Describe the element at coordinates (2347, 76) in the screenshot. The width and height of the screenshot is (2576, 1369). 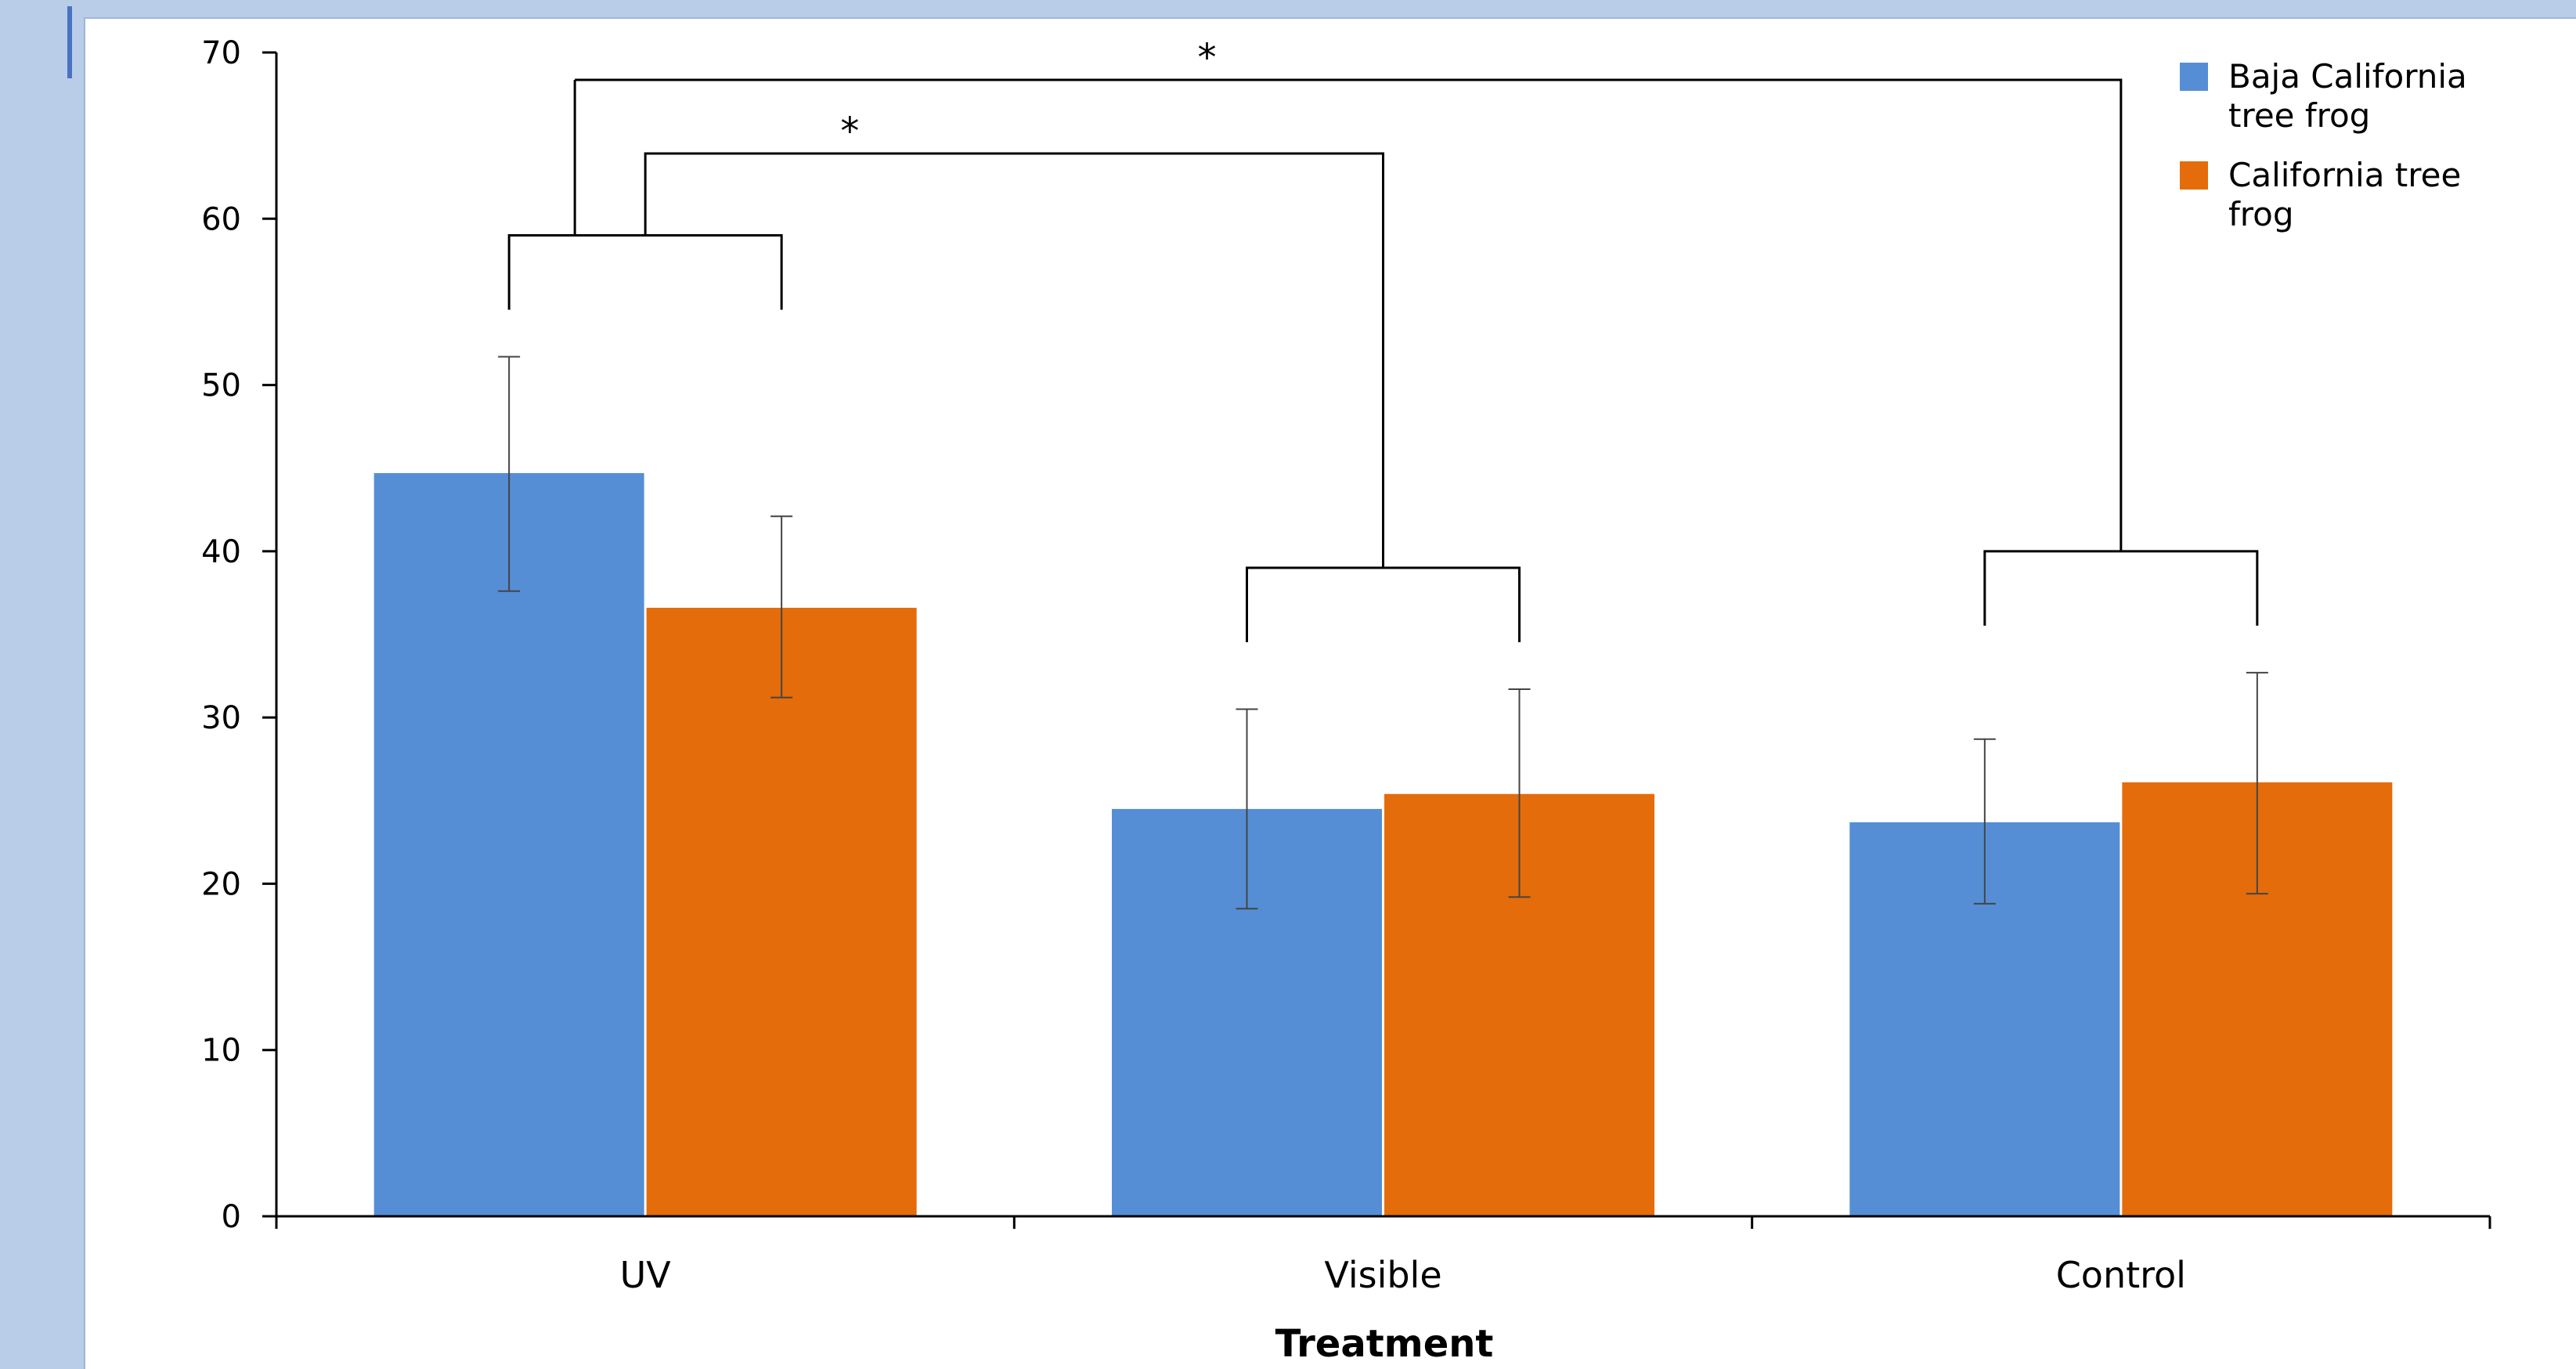
I see `legend-label-1-line-1: Baja California` at that location.